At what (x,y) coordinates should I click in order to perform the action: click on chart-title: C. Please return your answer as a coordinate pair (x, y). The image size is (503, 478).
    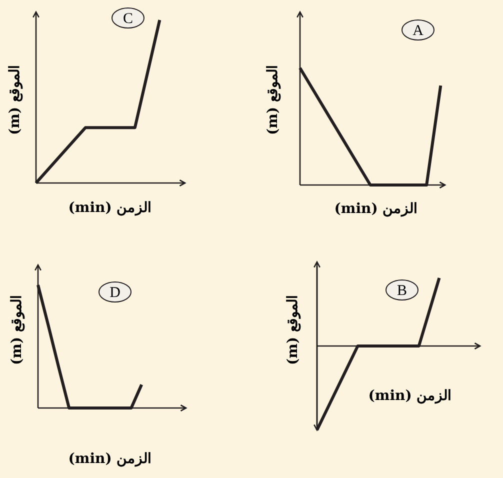
    Looking at the image, I should click on (128, 19).